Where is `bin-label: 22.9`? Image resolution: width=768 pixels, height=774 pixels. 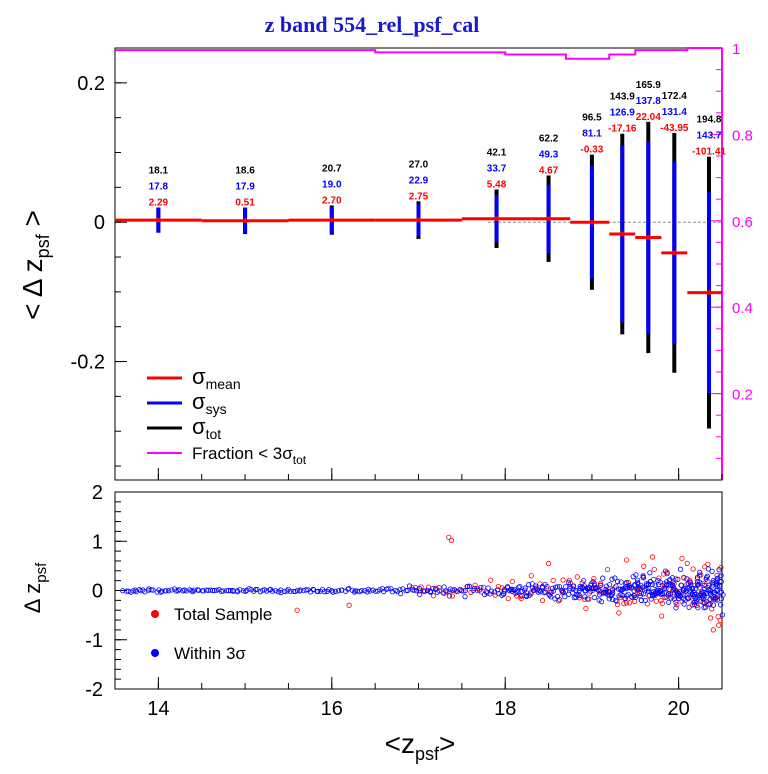
bin-label: 22.9 is located at coordinates (419, 180).